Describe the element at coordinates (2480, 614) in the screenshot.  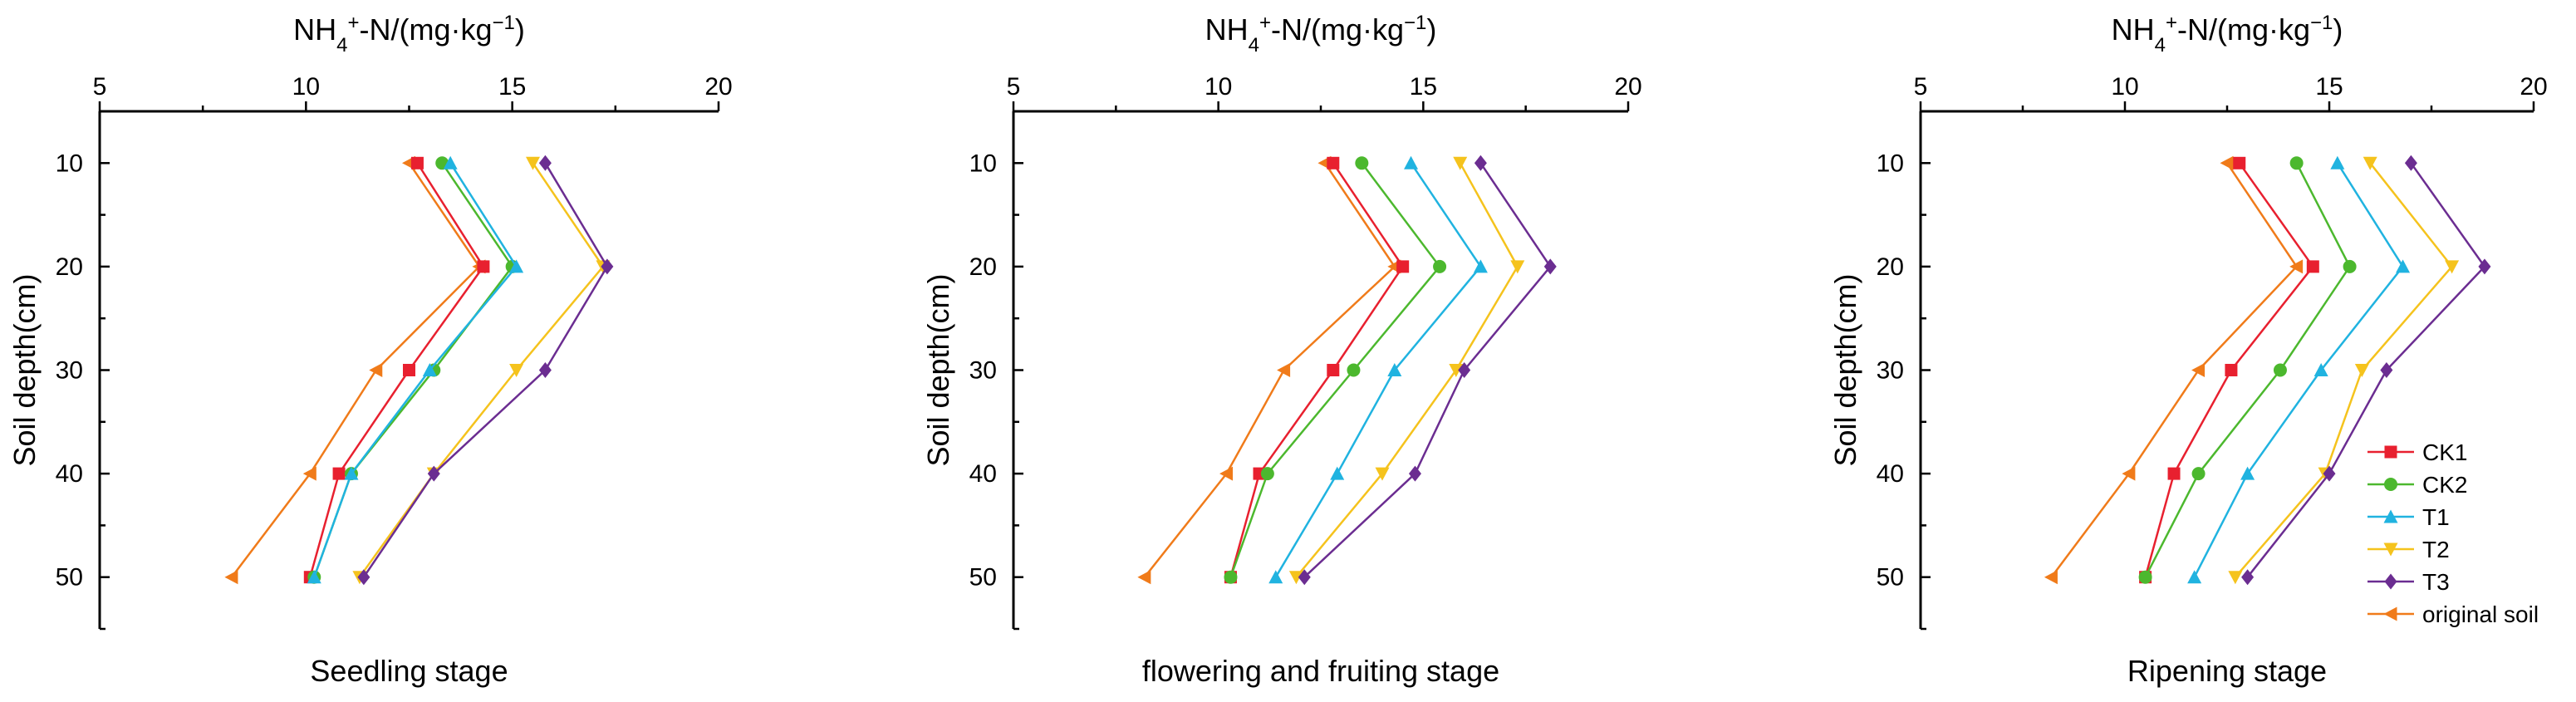
I see `legend-label: original soil` at that location.